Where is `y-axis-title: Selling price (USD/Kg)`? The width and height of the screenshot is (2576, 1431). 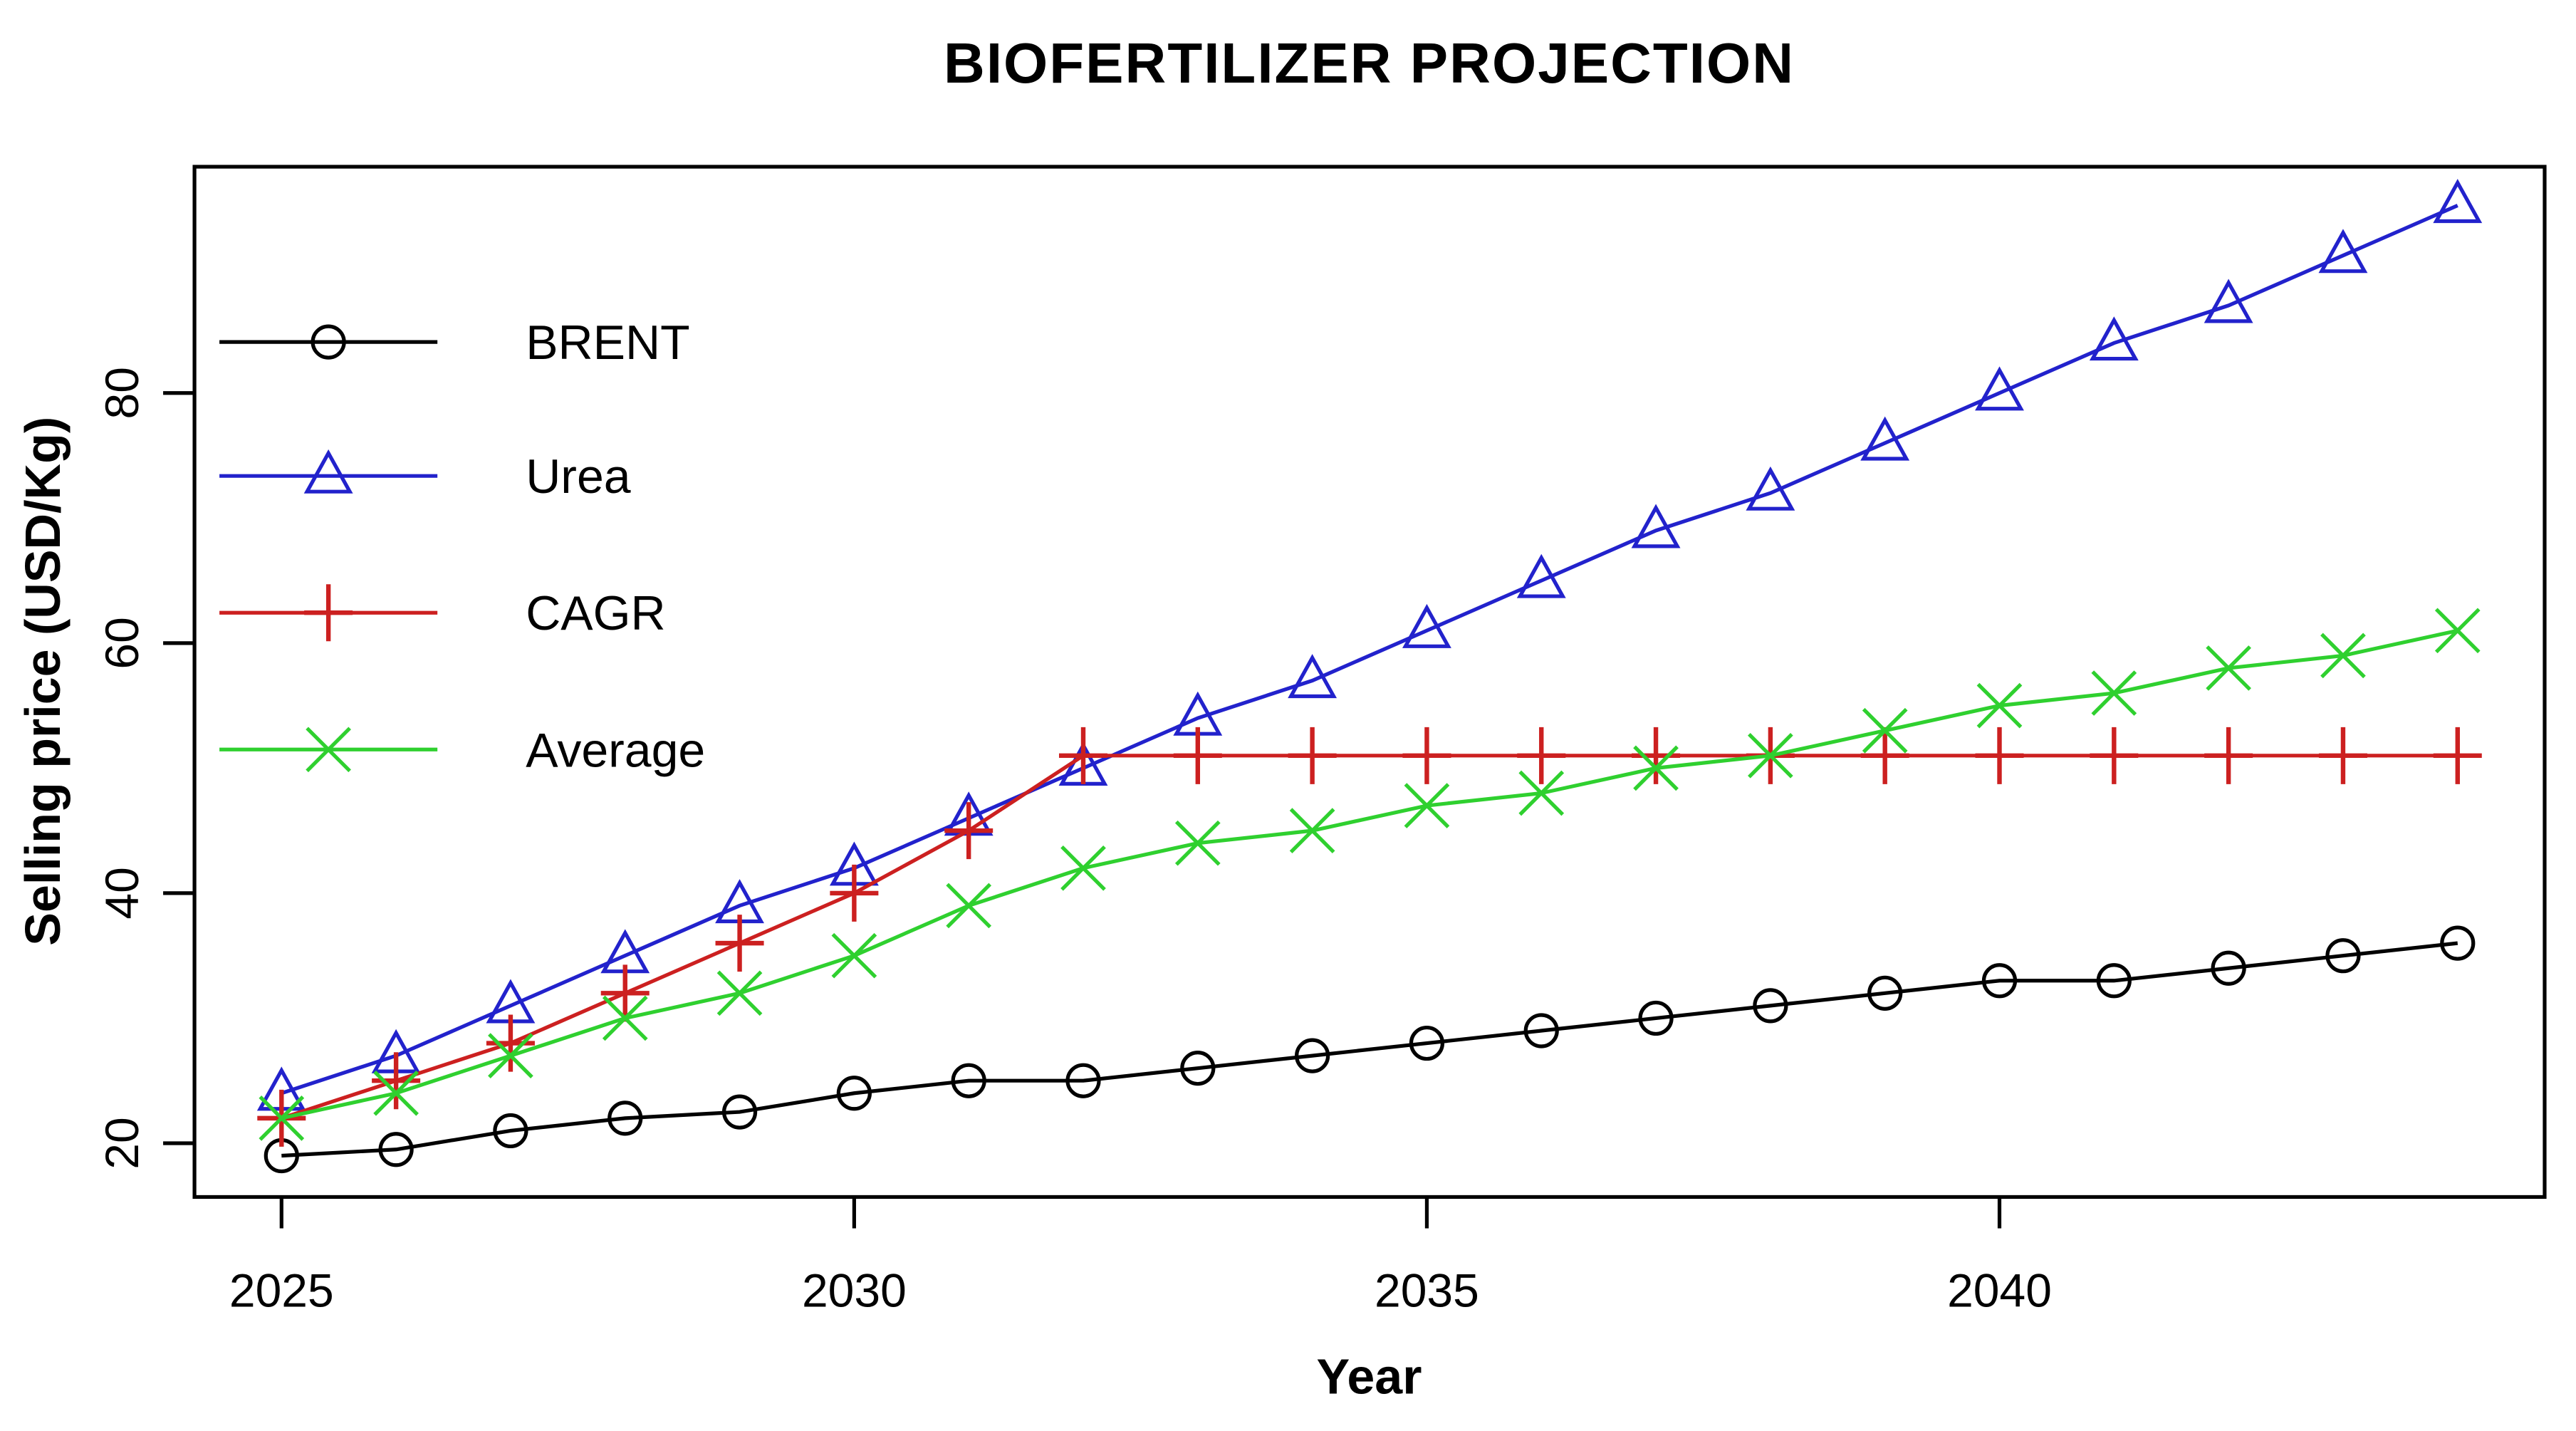 y-axis-title: Selling price (USD/Kg) is located at coordinates (43, 681).